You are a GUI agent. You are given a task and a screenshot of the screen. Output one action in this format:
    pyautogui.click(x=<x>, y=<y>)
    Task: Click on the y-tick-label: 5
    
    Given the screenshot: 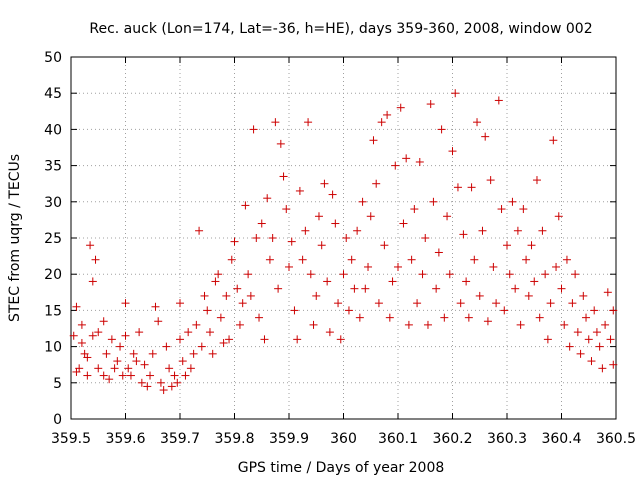 What is the action you would take?
    pyautogui.click(x=57, y=384)
    